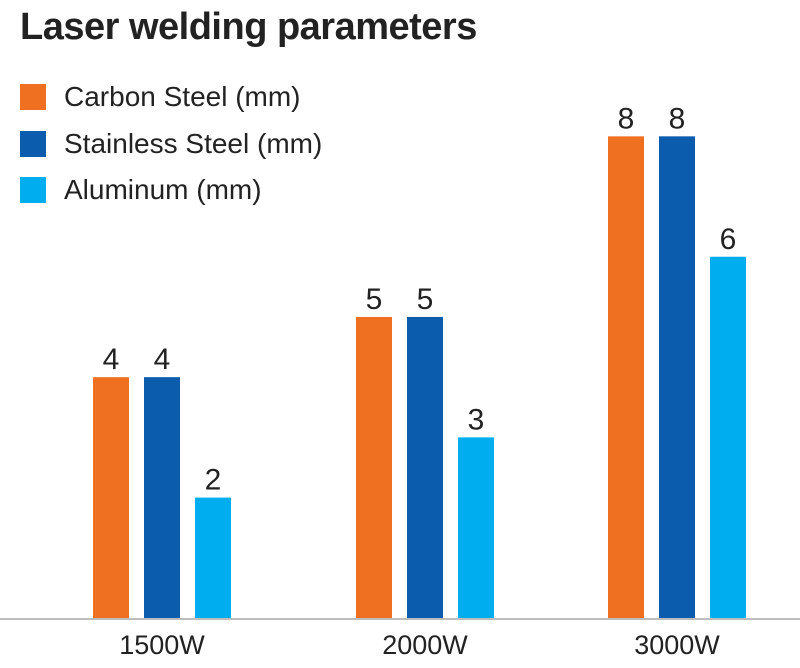  I want to click on data-label-aluminum-2000w: 3, so click(476, 419).